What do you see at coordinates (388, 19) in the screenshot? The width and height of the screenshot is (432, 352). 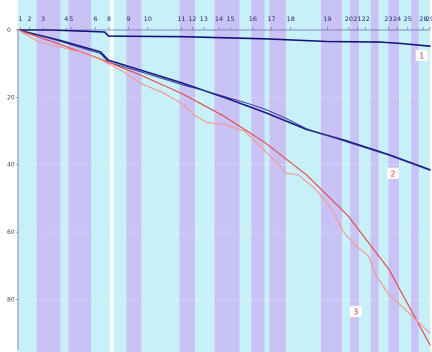 I see `top-tick-23: 23` at bounding box center [388, 19].